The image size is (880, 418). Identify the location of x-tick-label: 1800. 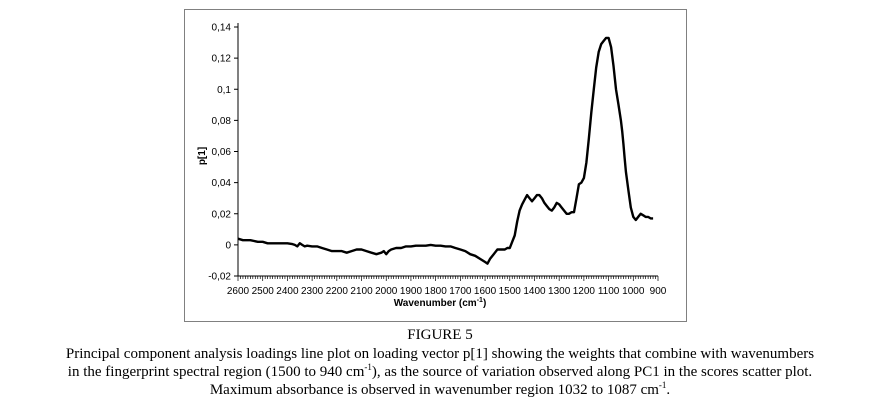
(436, 291).